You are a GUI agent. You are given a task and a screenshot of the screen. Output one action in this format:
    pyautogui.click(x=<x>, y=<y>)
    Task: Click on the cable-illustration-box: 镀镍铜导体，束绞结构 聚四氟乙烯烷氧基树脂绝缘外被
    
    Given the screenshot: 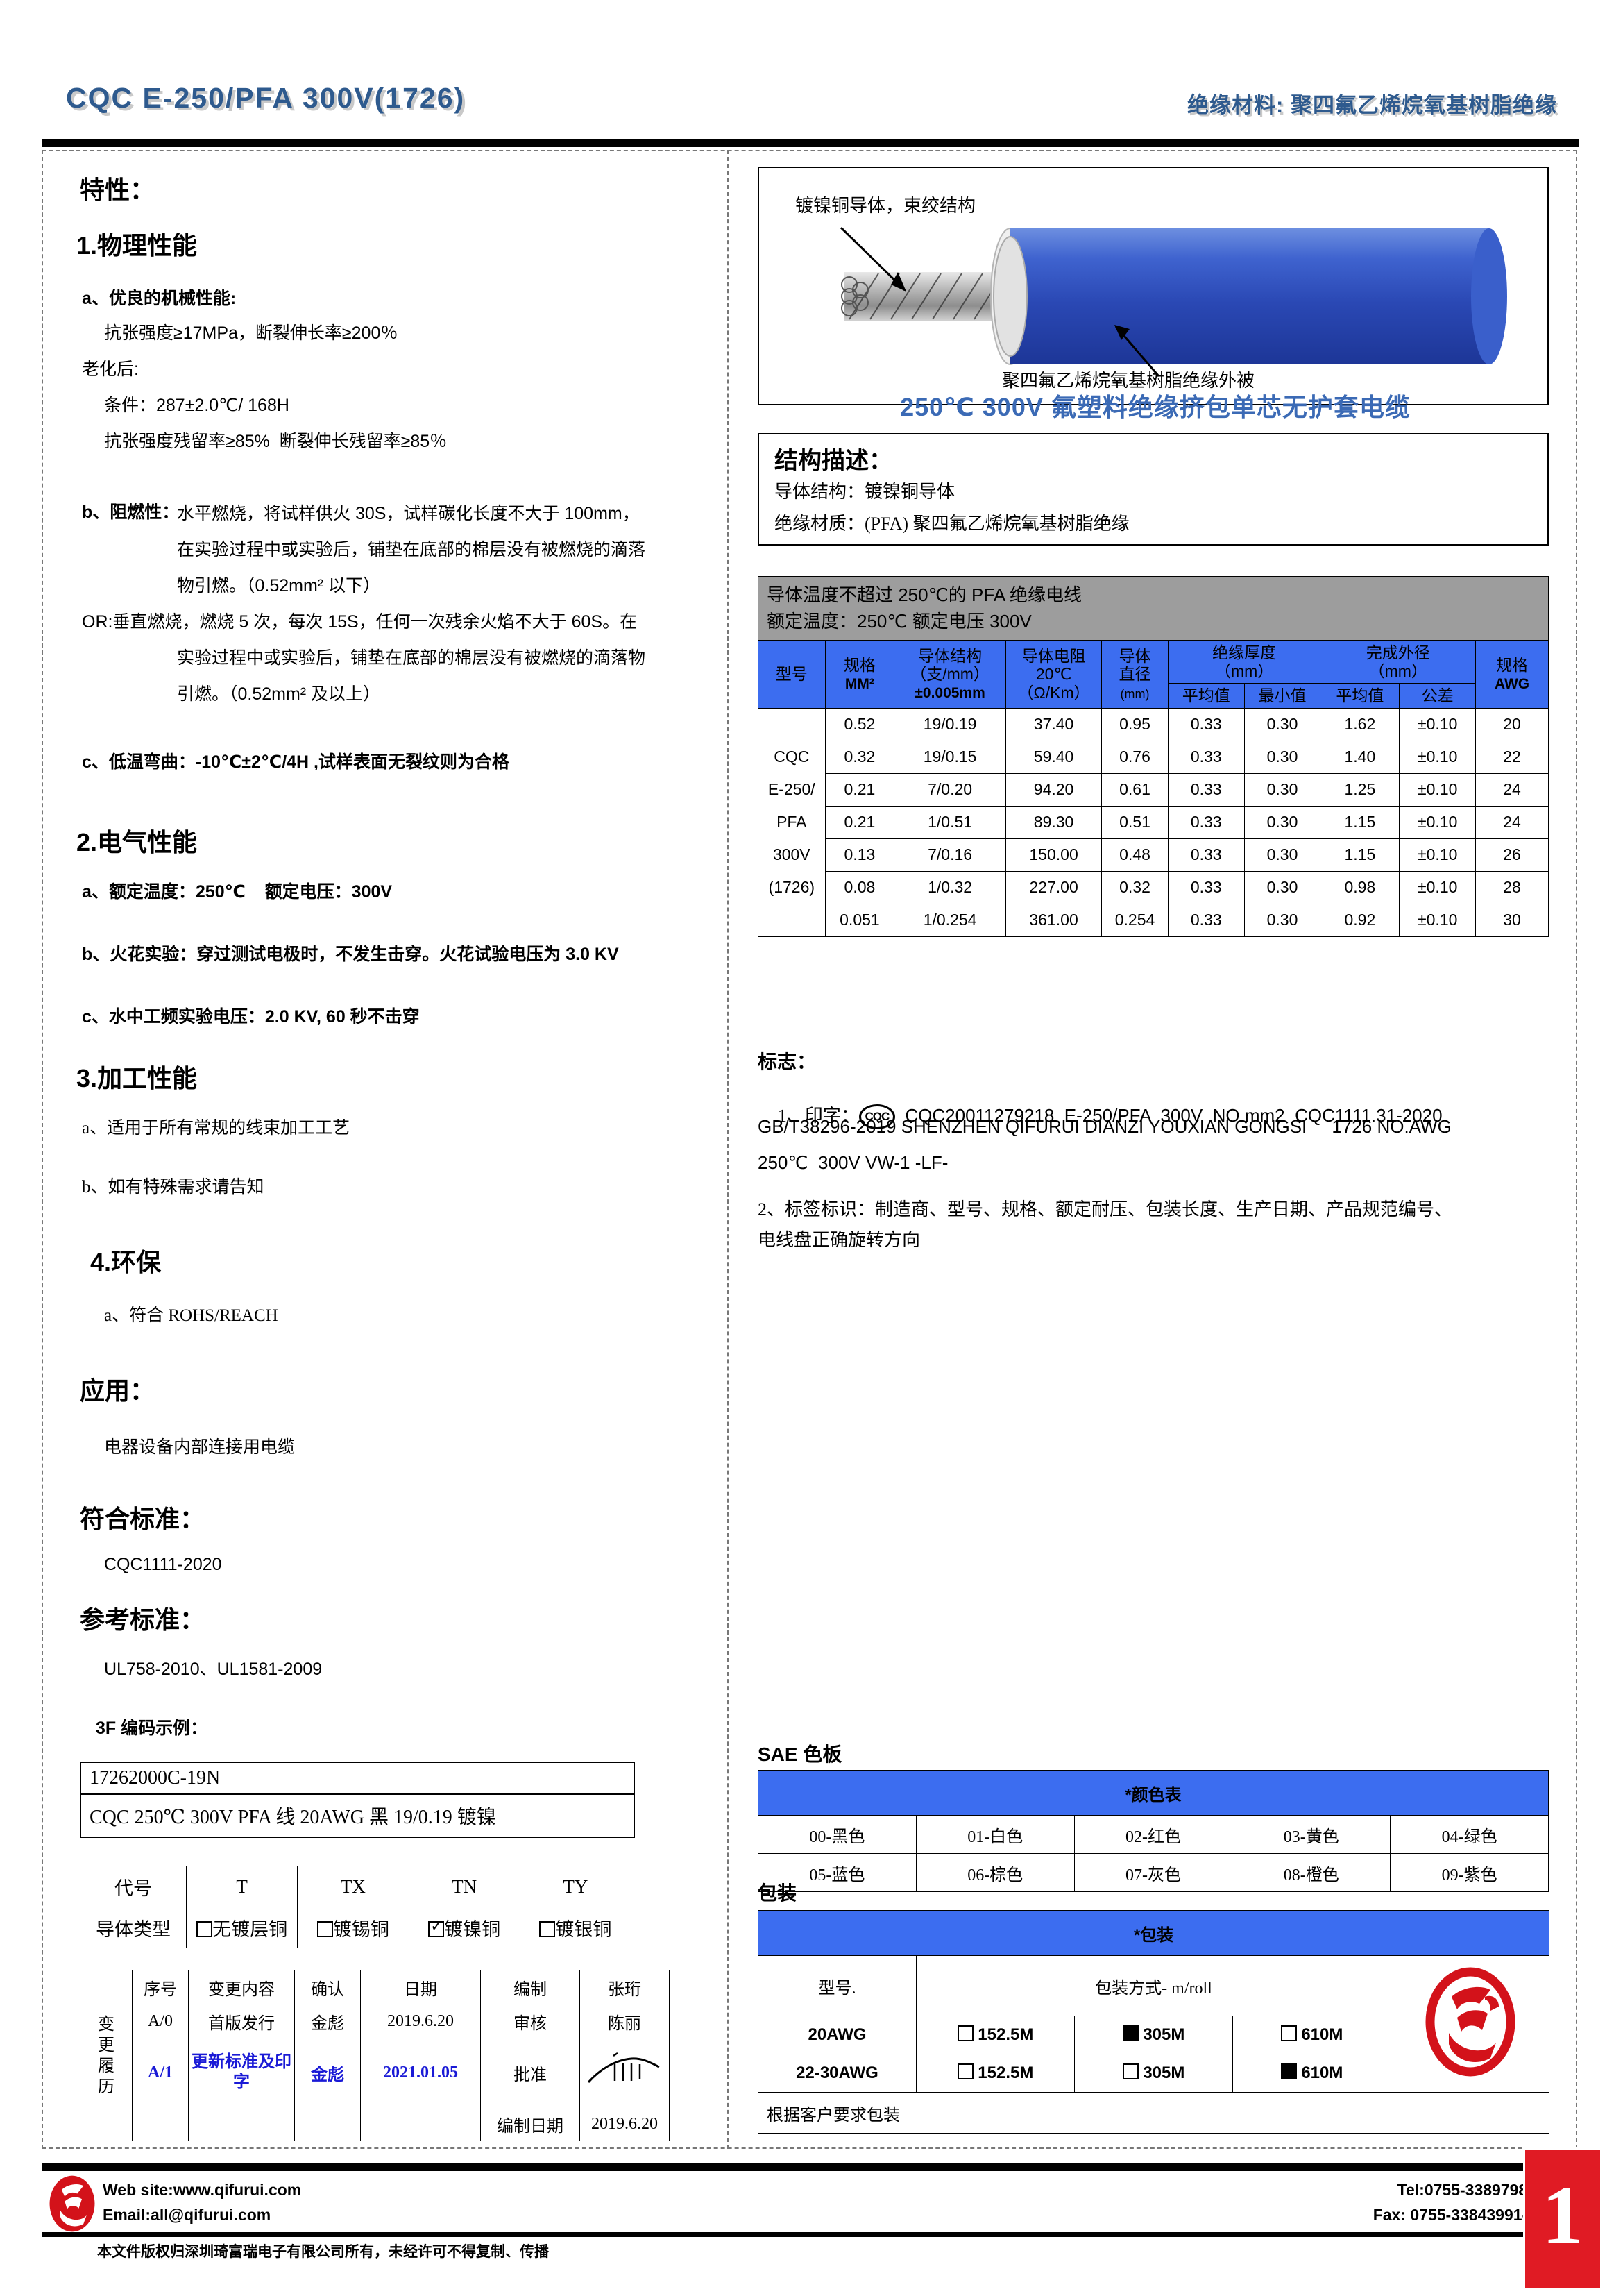 What is the action you would take?
    pyautogui.click(x=1153, y=286)
    